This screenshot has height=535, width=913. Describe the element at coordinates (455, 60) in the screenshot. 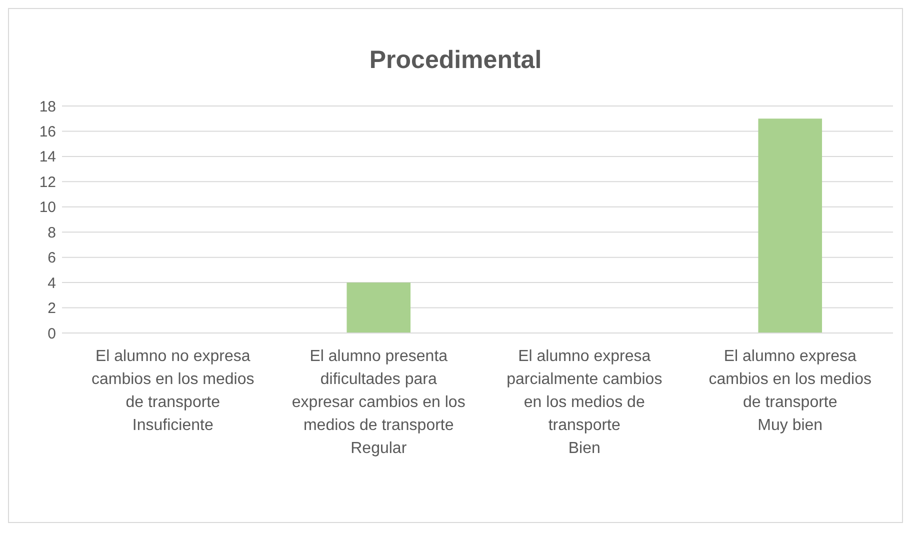

I see `chart-title: Procedimental` at that location.